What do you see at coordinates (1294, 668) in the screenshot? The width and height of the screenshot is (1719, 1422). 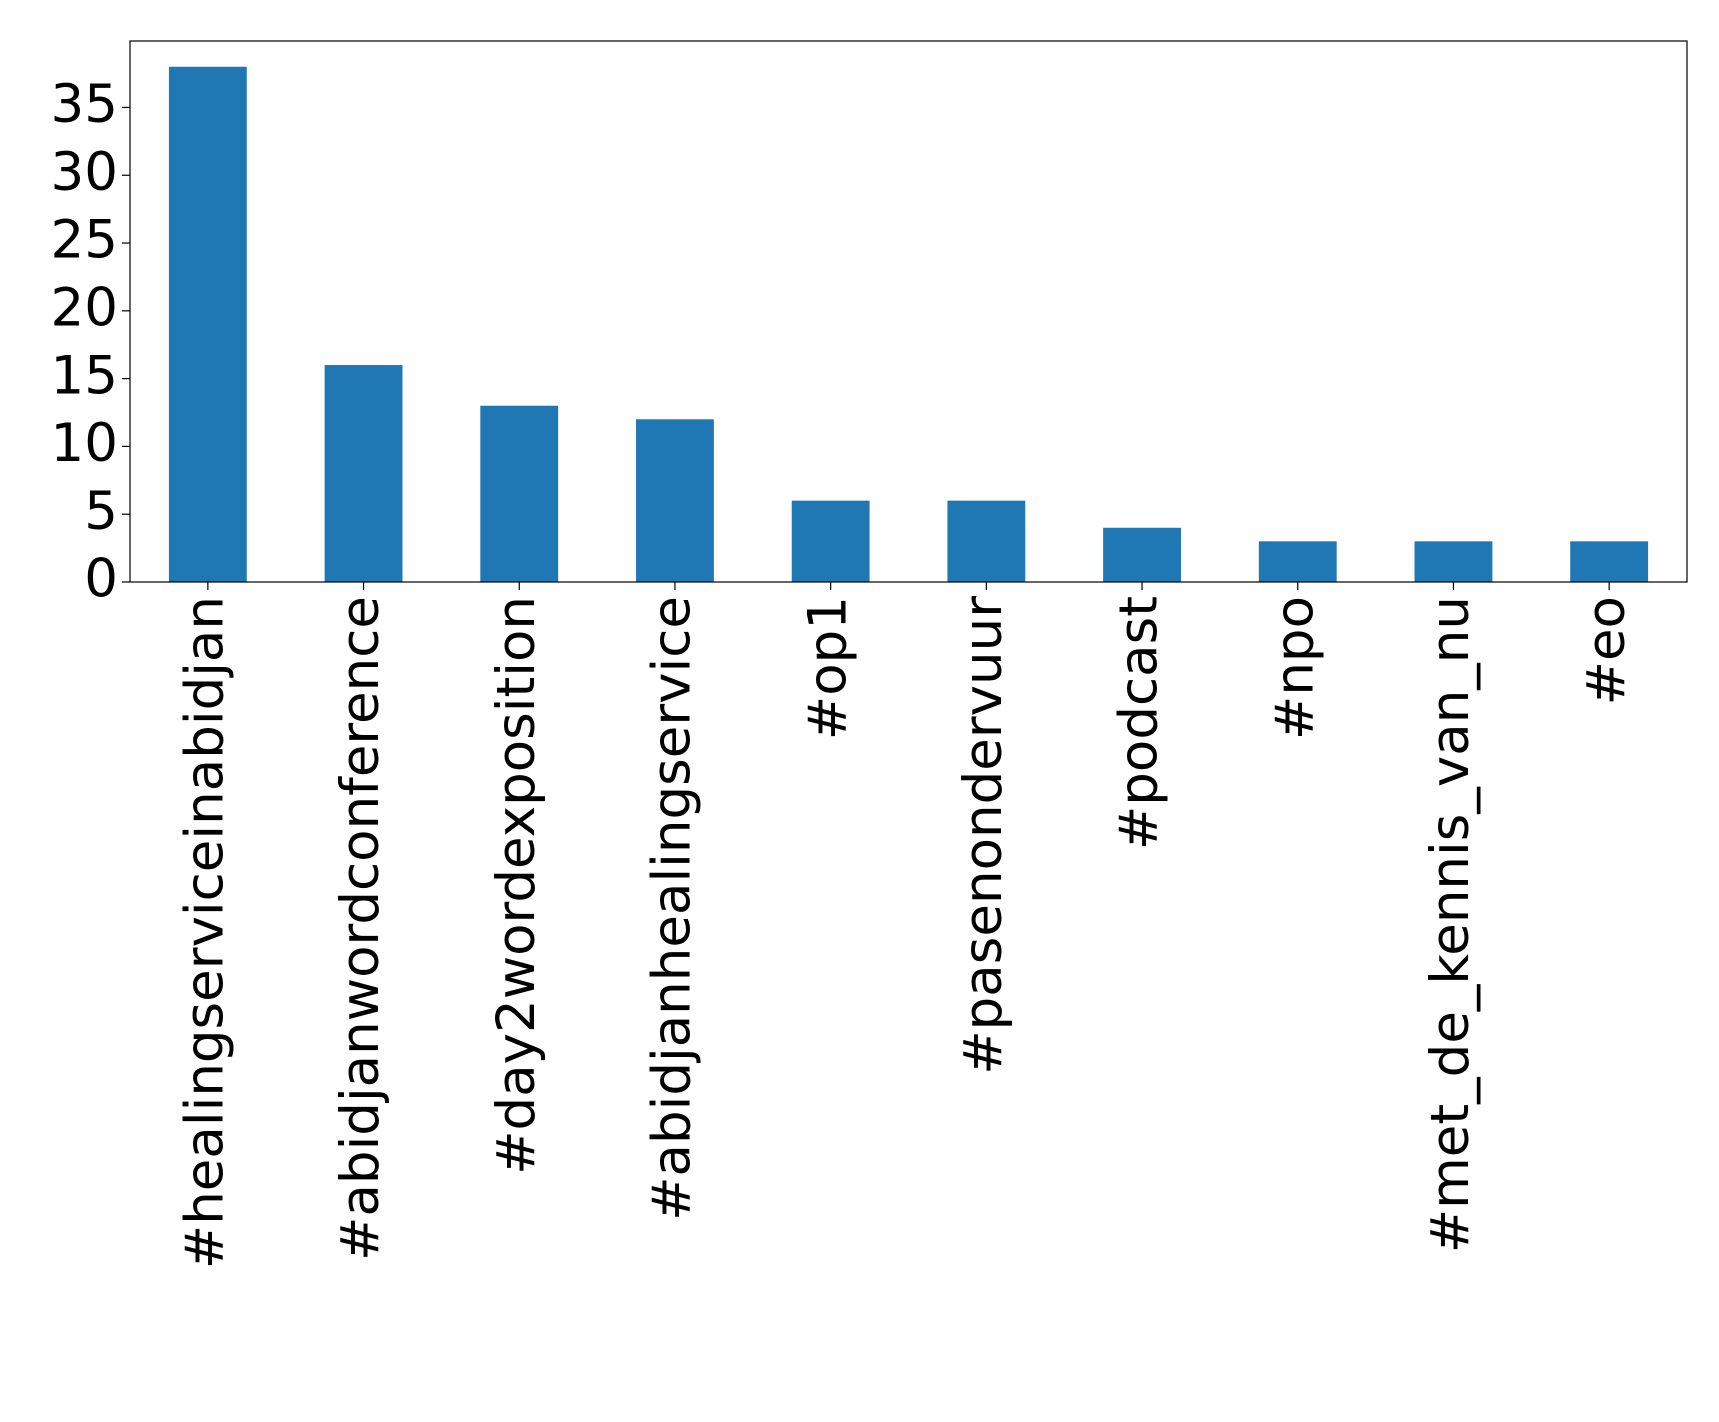 I see `x-tick-label: #npo` at bounding box center [1294, 668].